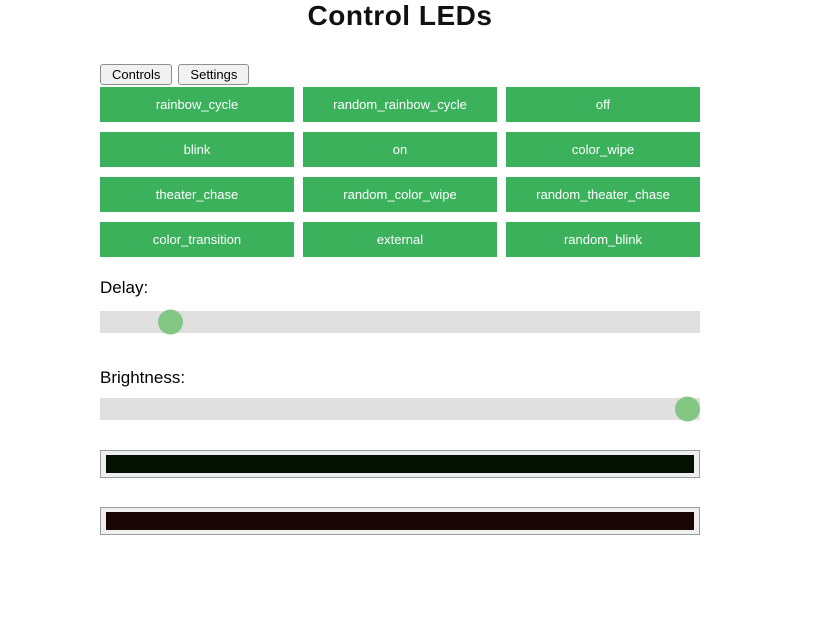 This screenshot has width=831, height=621. Describe the element at coordinates (400, 239) in the screenshot. I see `mode-button-external: external` at that location.